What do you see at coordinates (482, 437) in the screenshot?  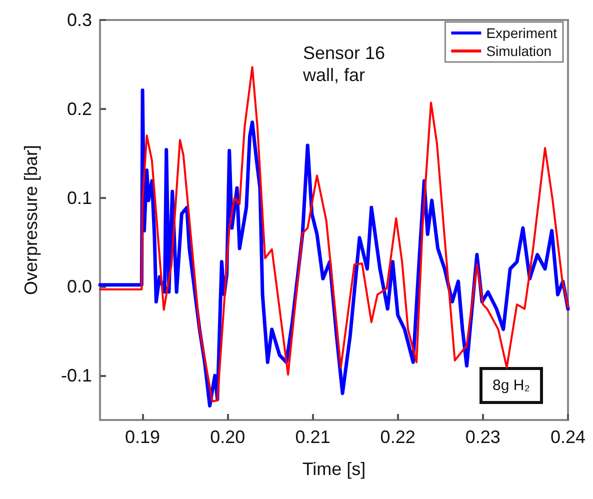 I see `x-tick-label: 0.23` at bounding box center [482, 437].